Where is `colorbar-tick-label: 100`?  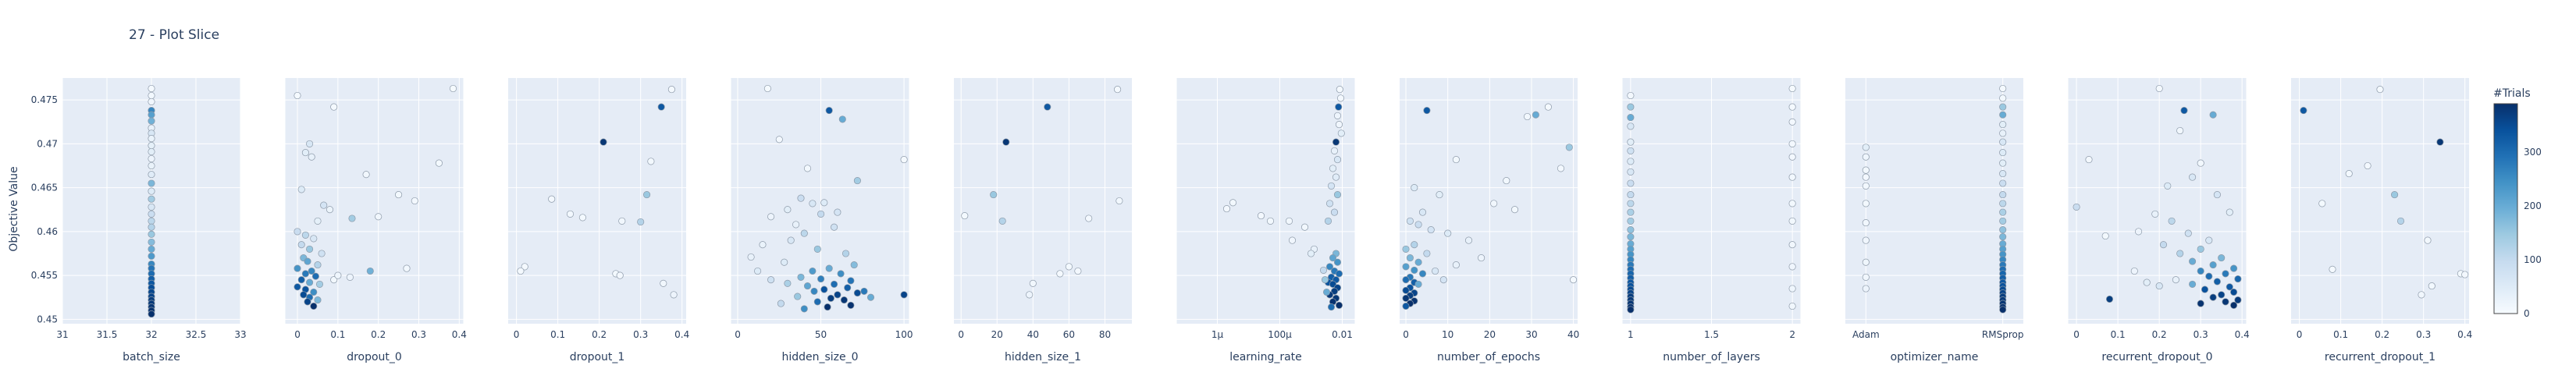
colorbar-tick-label: 100 is located at coordinates (2533, 260).